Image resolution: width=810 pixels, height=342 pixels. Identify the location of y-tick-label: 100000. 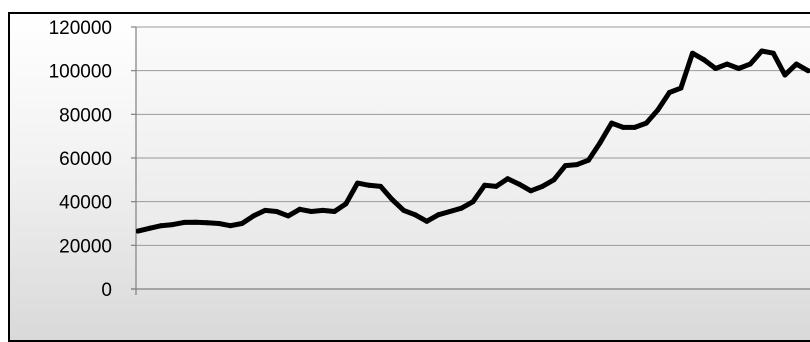
(80, 72).